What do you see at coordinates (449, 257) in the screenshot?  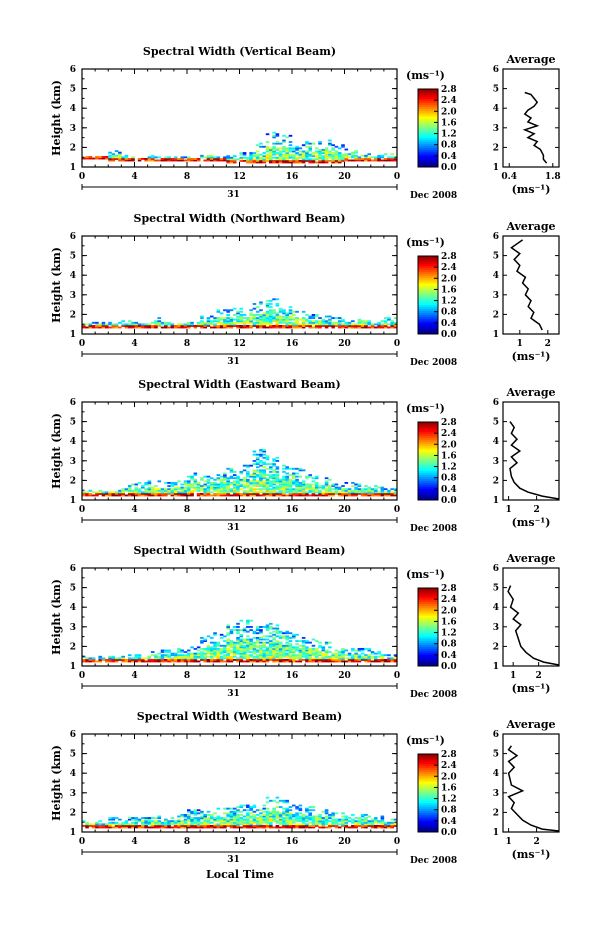 I see `colorbar-tick-label: 2.8` at bounding box center [449, 257].